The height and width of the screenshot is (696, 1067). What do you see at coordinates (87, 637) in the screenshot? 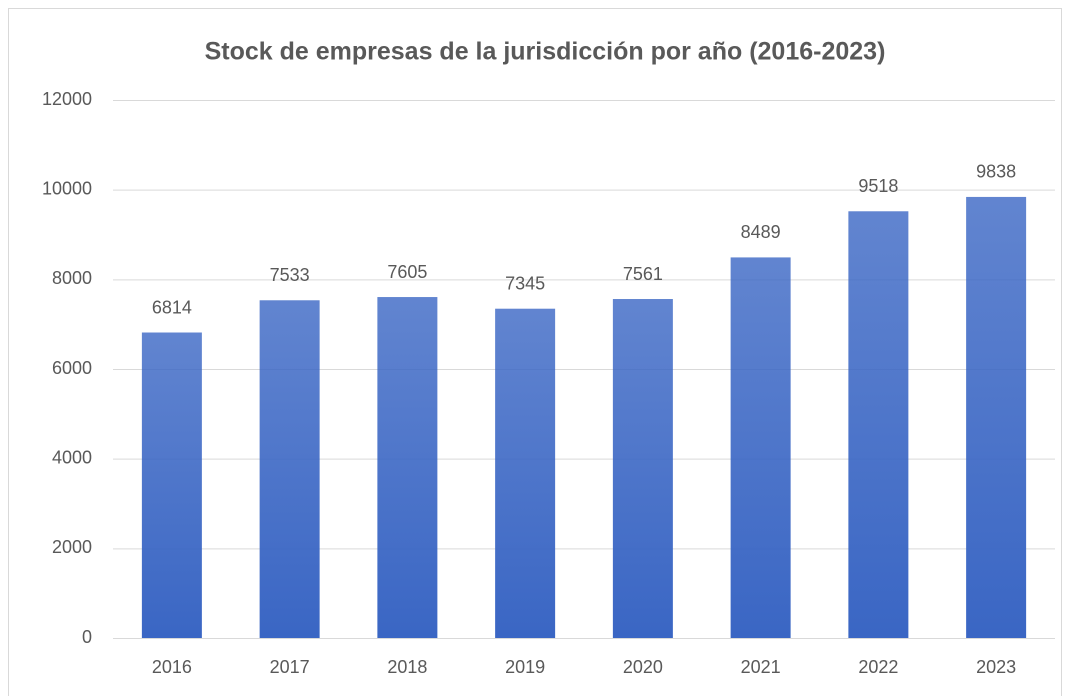
I see `y-tick-label: 0` at bounding box center [87, 637].